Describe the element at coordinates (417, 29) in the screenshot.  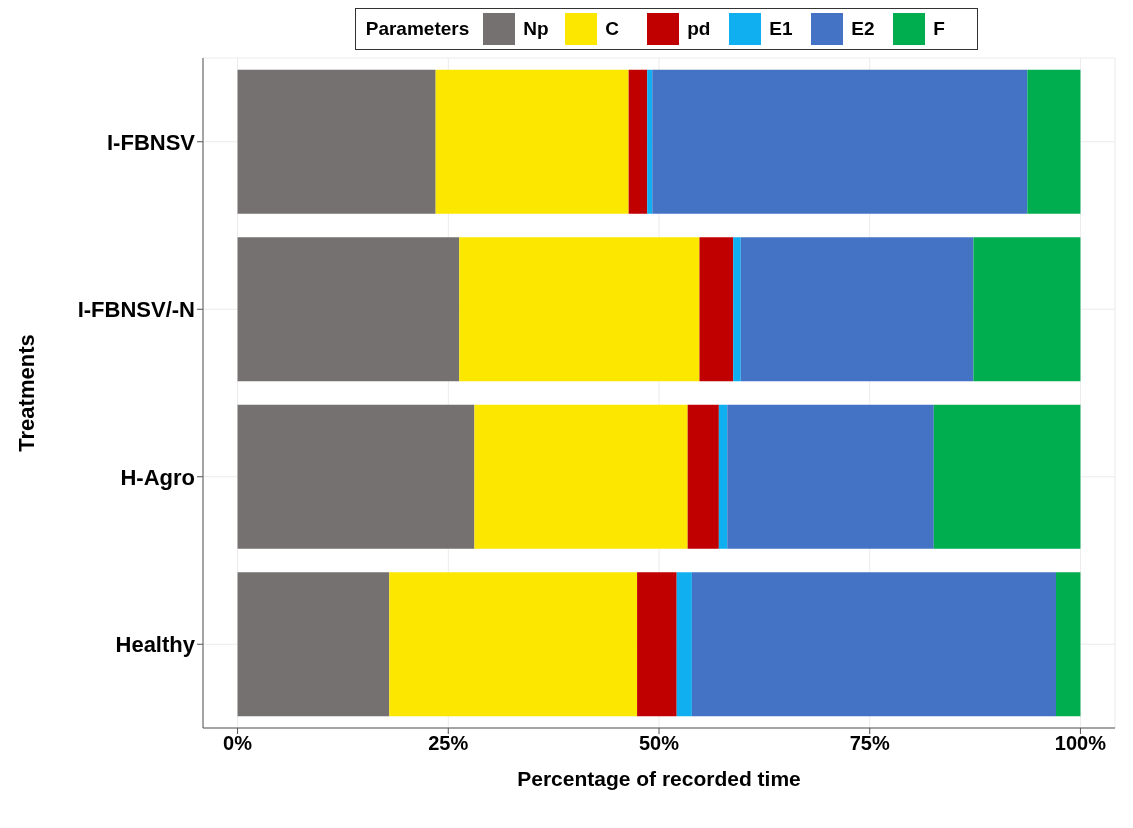
I see `legend-title: Parameters` at that location.